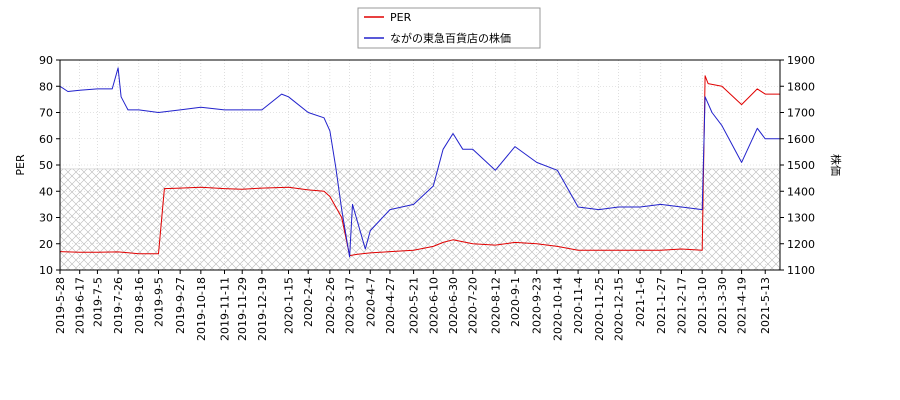  I want to click on x-tick-label: 2020-12-15, so click(618, 309).